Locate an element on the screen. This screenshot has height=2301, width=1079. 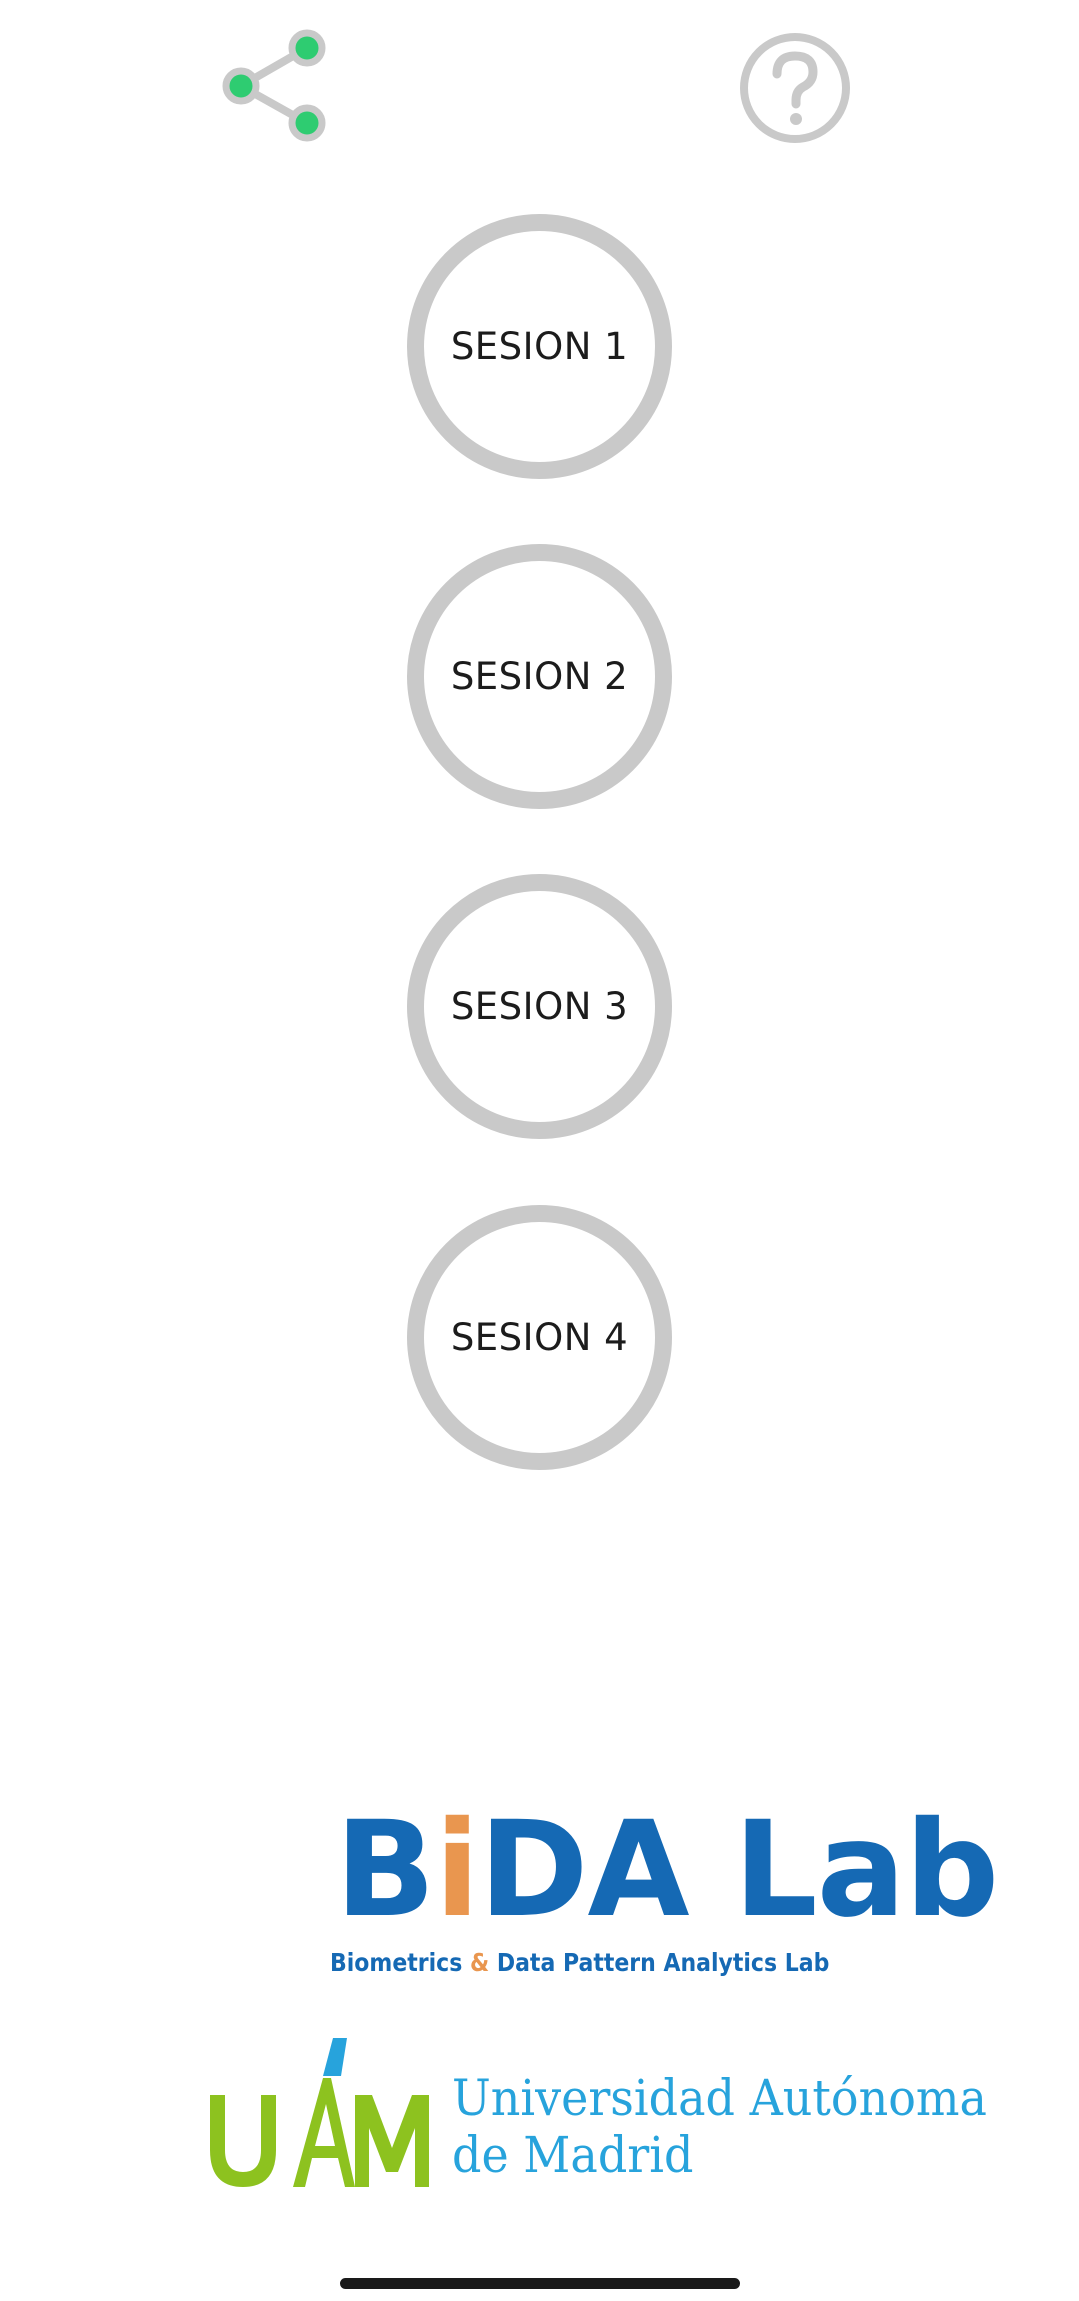
home-indicator is located at coordinates (540, 2283).